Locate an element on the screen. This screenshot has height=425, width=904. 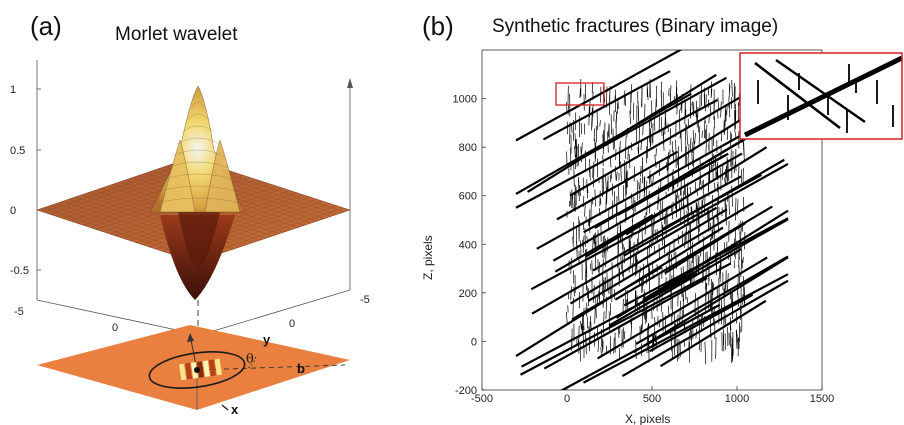
surface-side-lobe-right is located at coordinates (222, 176).